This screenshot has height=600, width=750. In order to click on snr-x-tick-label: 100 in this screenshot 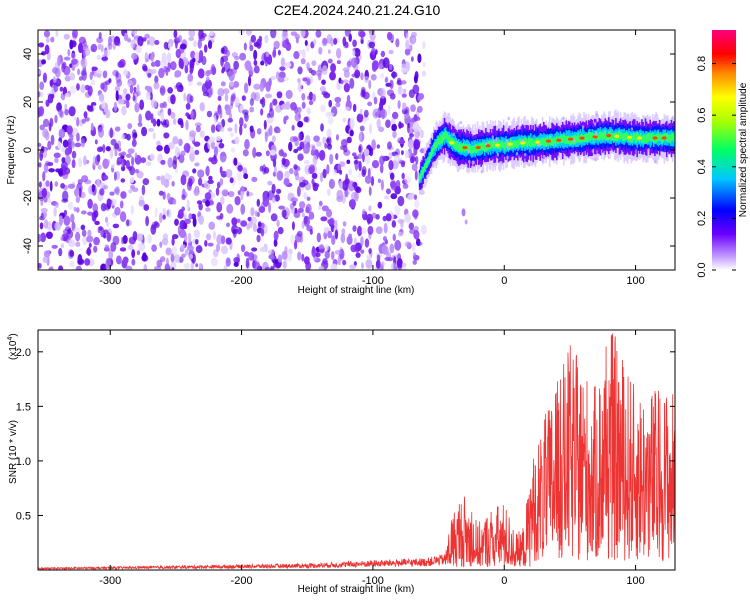, I will do `click(635, 581)`.